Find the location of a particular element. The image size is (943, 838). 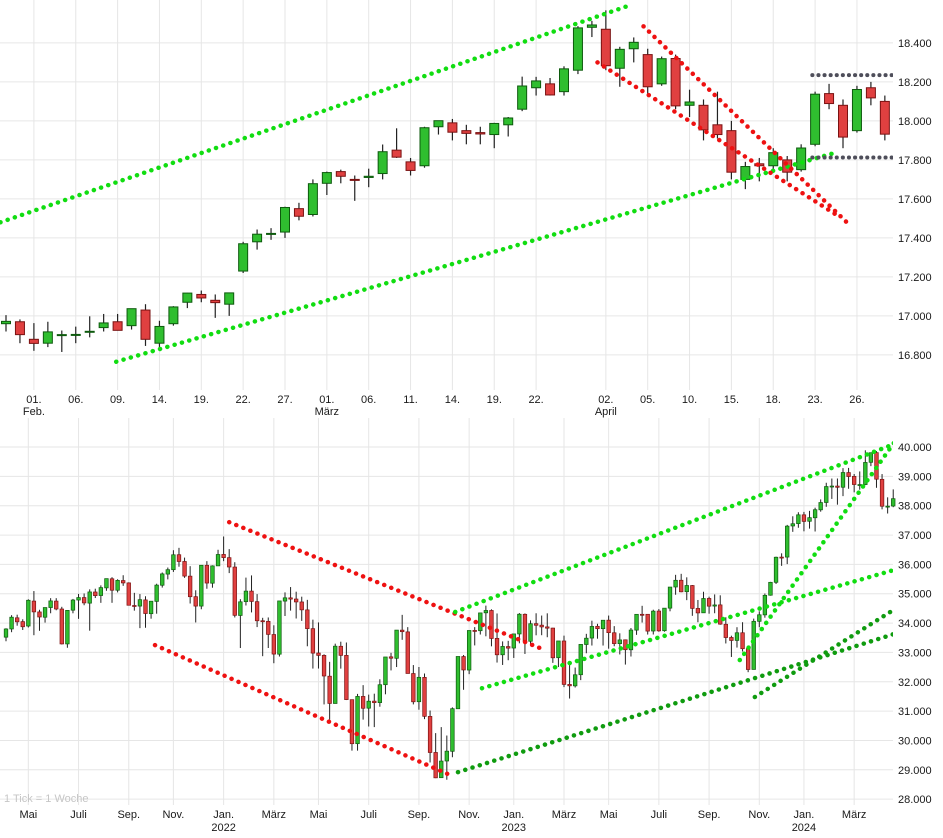

y-axis-label: 16.800 is located at coordinates (915, 356).